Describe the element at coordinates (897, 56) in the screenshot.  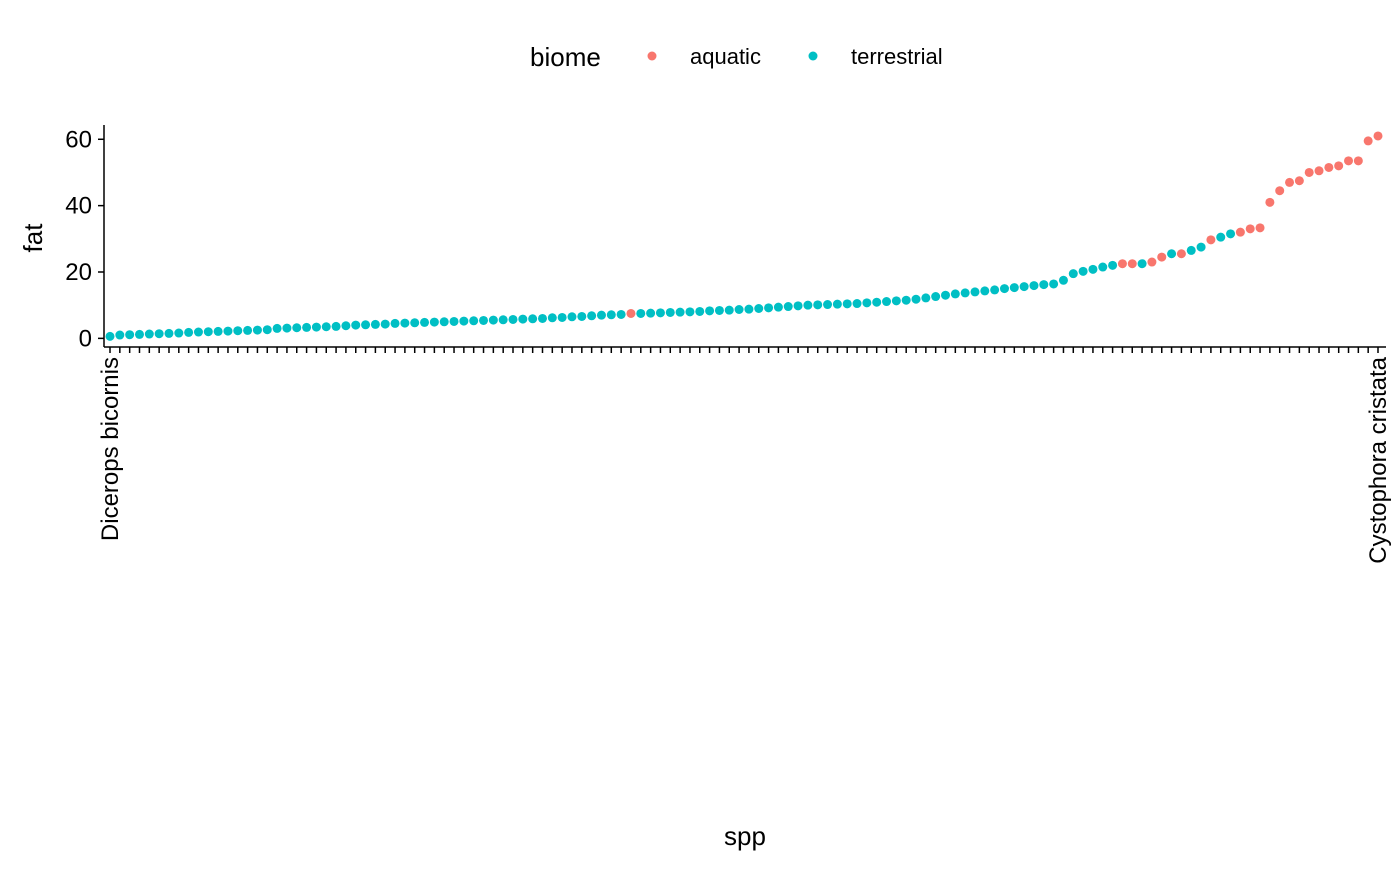
I see `legend-label: terrestrial` at that location.